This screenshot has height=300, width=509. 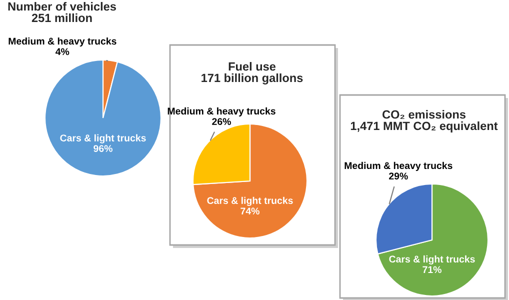 I want to click on data-label: 26%, so click(x=221, y=122).